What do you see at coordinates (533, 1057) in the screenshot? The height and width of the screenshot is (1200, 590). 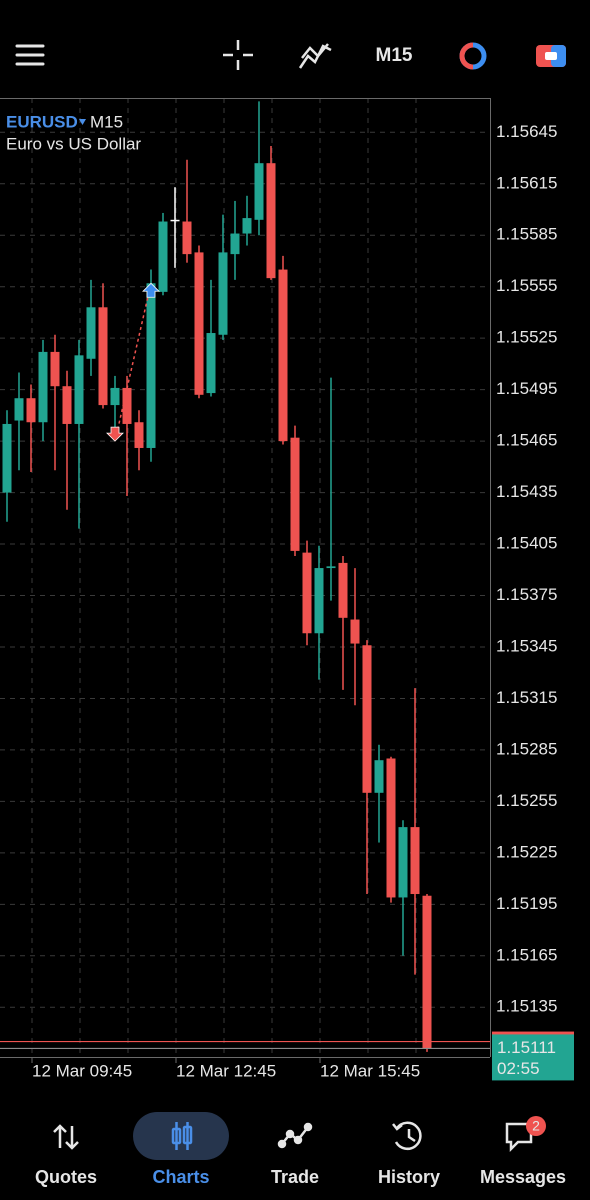 I see `bid-label-box` at bounding box center [533, 1057].